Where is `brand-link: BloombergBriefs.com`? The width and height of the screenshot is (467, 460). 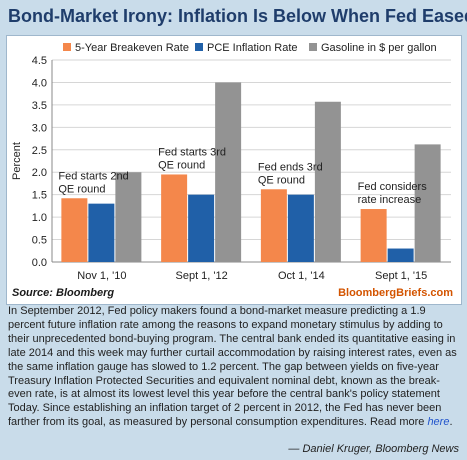
brand-link: BloombergBriefs.com is located at coordinates (395, 293).